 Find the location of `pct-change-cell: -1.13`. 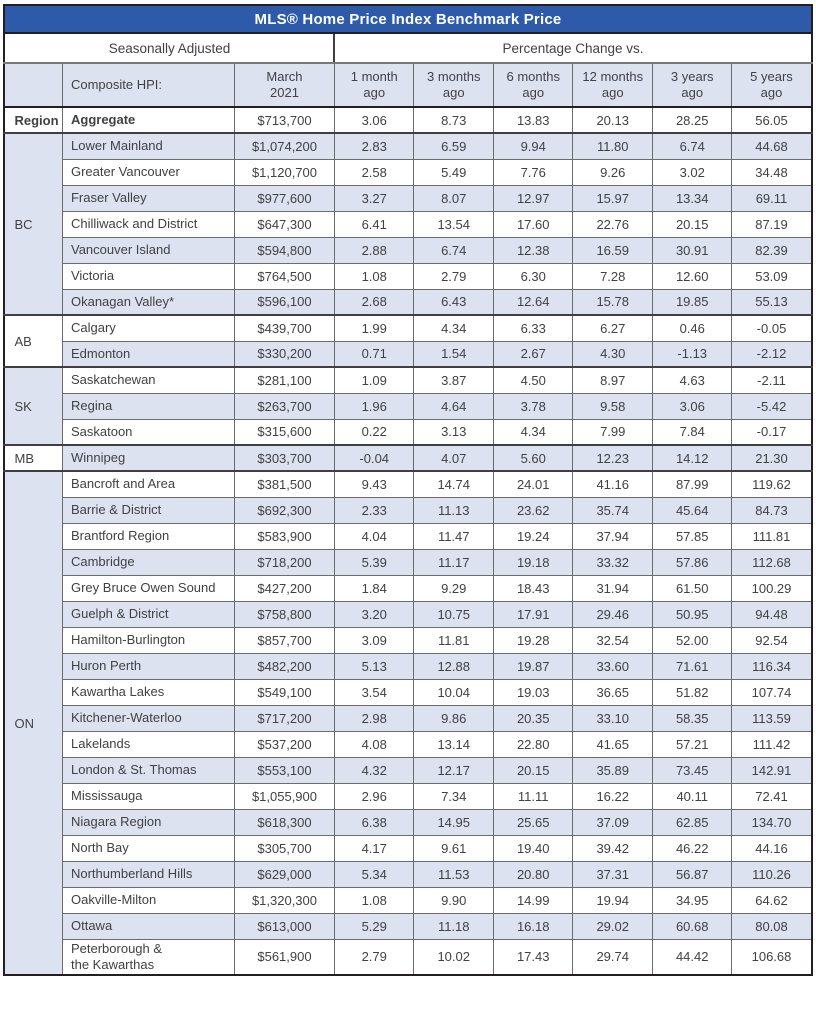

pct-change-cell: -1.13 is located at coordinates (692, 354).